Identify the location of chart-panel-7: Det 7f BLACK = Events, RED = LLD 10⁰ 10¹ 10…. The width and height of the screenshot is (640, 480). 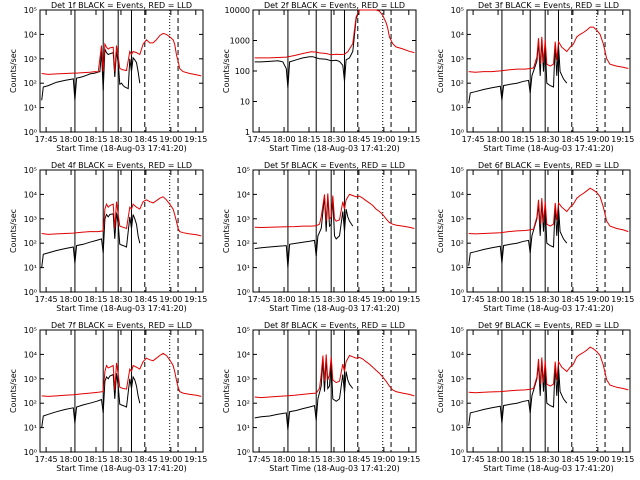
(108, 397).